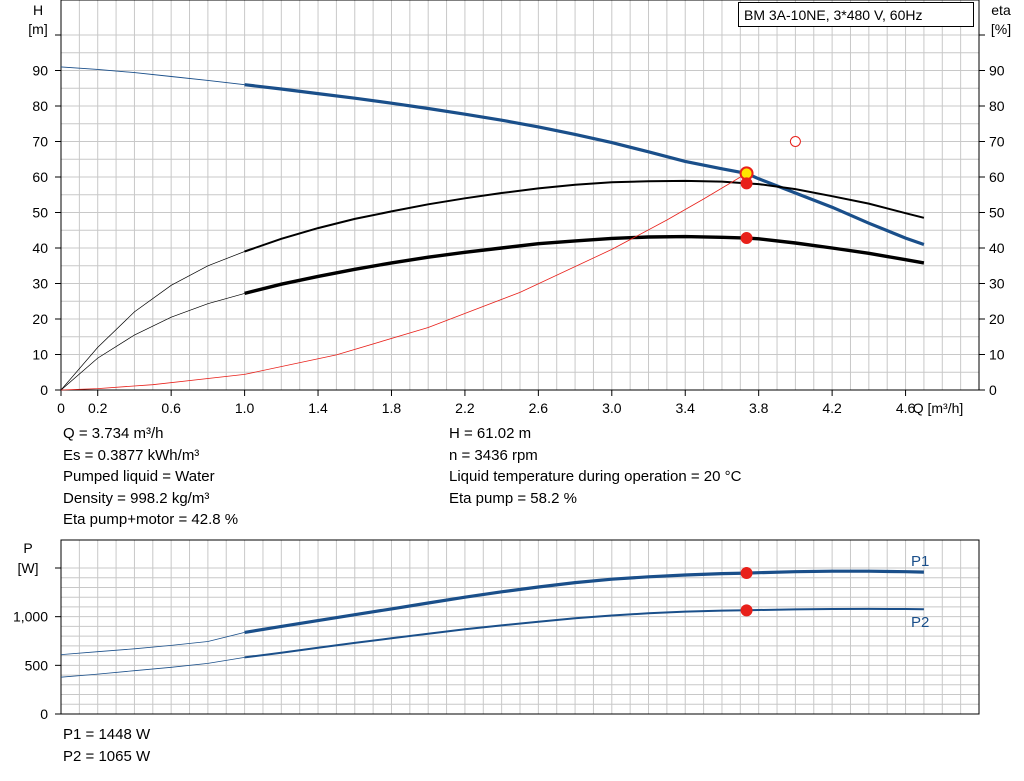  I want to click on x-tick-label: 3.4, so click(686, 408).